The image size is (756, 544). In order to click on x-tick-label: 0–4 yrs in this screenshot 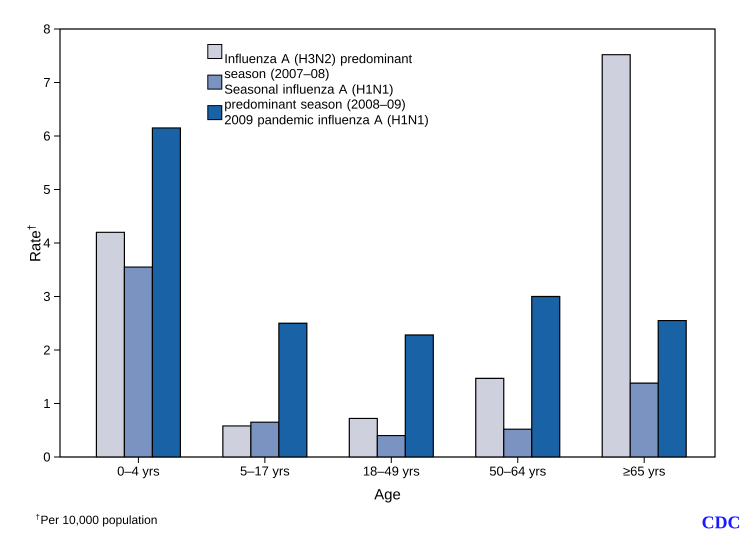, I will do `click(139, 472)`.